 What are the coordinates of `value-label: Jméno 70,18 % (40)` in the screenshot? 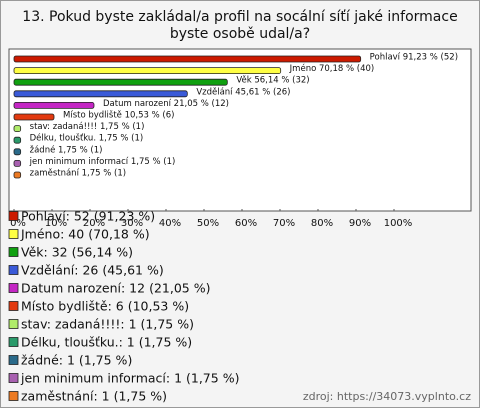 It's located at (332, 68).